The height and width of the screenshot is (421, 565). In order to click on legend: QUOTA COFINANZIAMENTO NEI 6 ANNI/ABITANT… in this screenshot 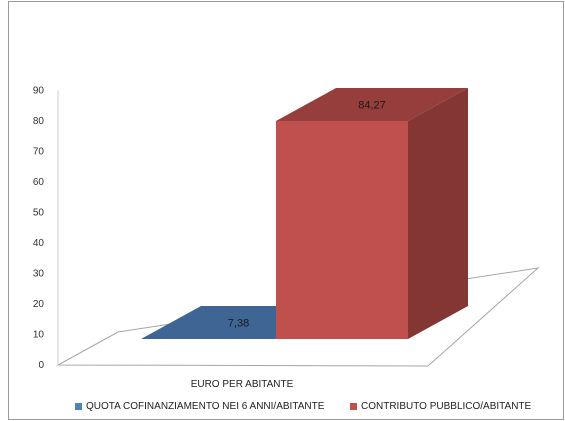, I will do `click(282, 409)`.